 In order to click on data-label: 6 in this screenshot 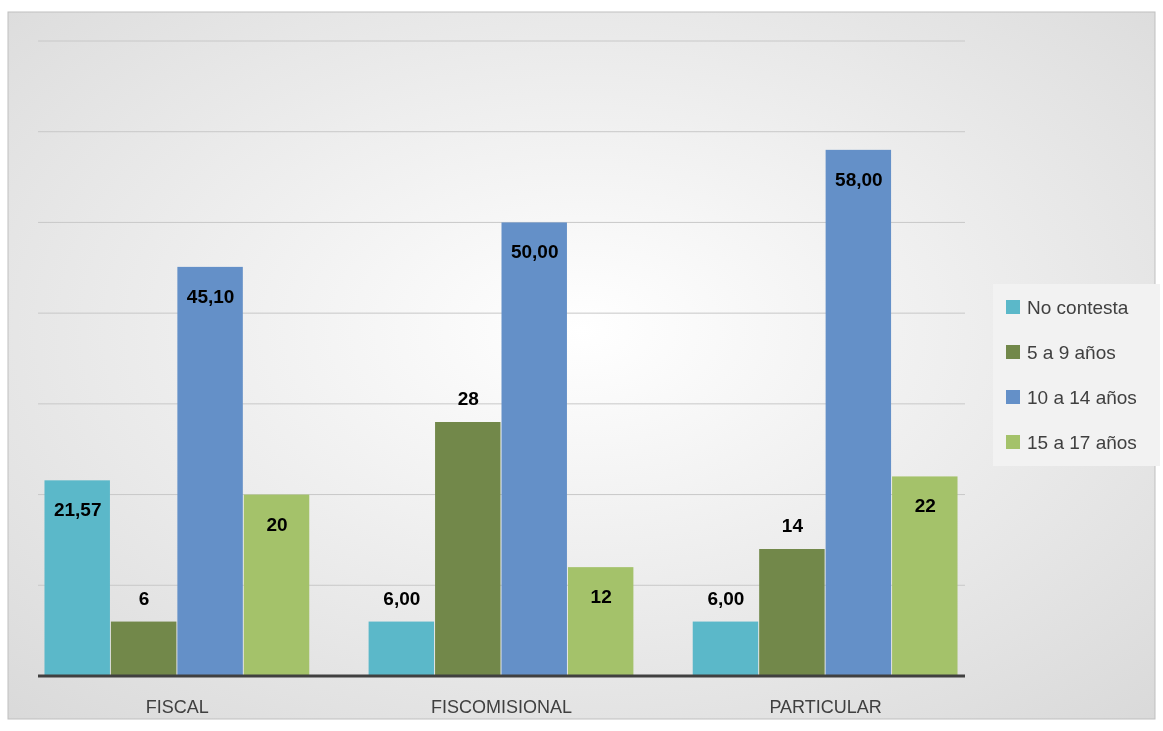, I will do `click(144, 598)`.